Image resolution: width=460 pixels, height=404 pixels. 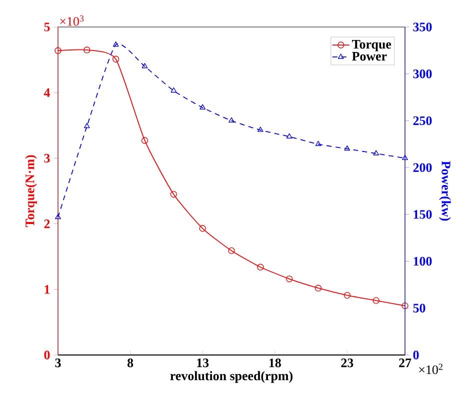 I want to click on y-tick-label: 3, so click(x=47, y=158).